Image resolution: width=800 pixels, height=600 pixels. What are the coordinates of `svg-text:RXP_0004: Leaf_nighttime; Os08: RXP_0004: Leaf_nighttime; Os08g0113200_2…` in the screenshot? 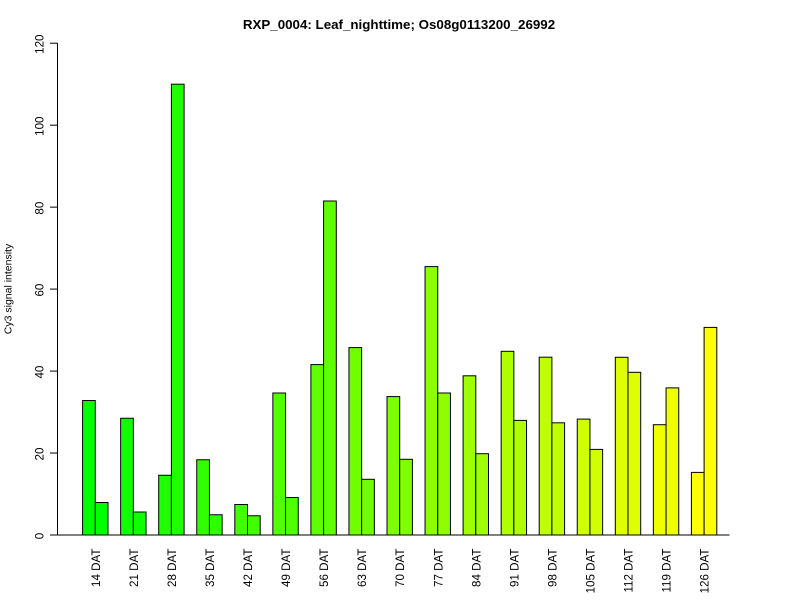 It's located at (399, 24).